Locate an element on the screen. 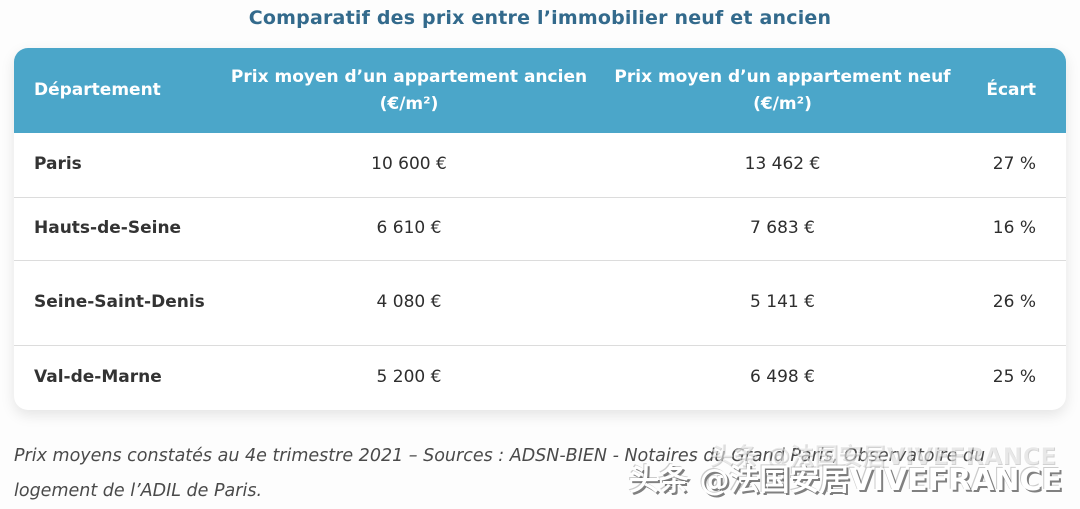 This screenshot has width=1080, height=509. cell-prix-neuf: 13 462 € is located at coordinates (782, 165).